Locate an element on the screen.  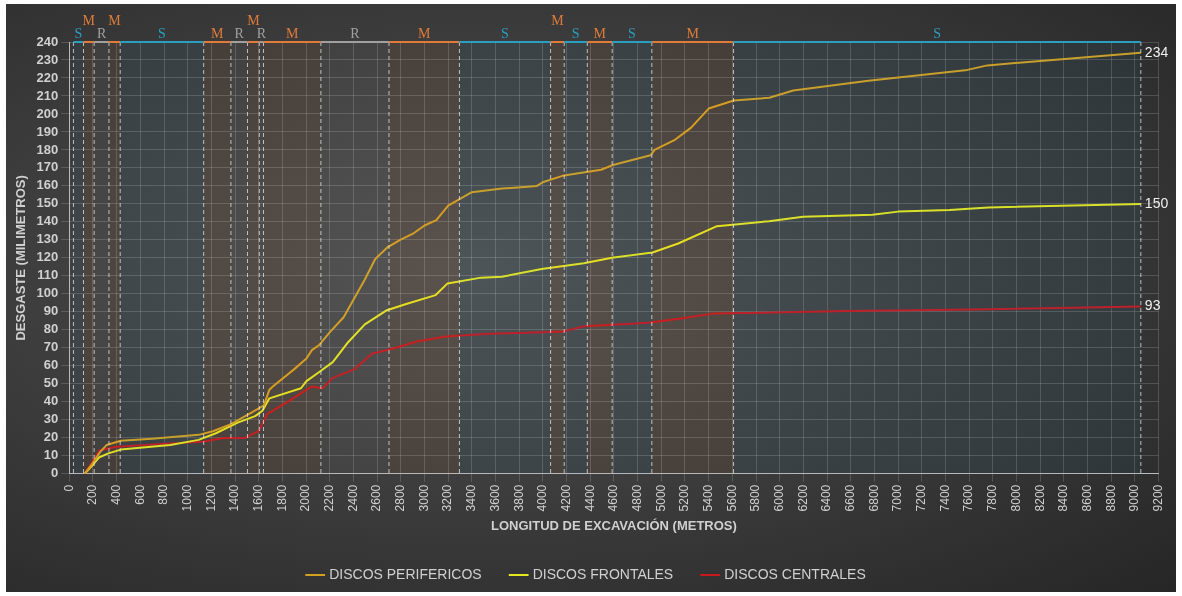
x-tick-label: 8400 is located at coordinates (1063, 498).